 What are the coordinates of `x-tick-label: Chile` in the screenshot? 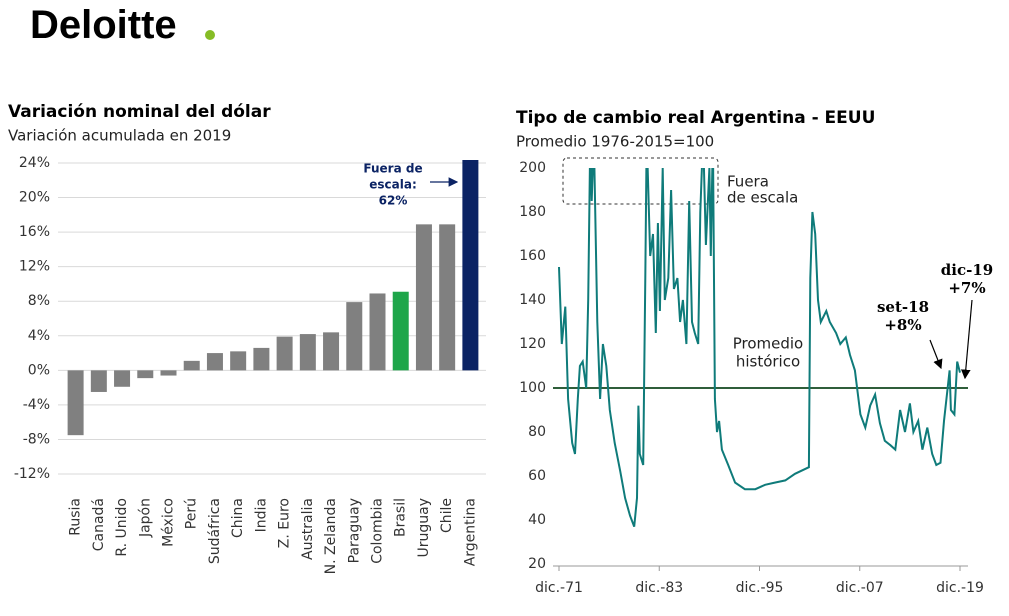 It's located at (447, 515).